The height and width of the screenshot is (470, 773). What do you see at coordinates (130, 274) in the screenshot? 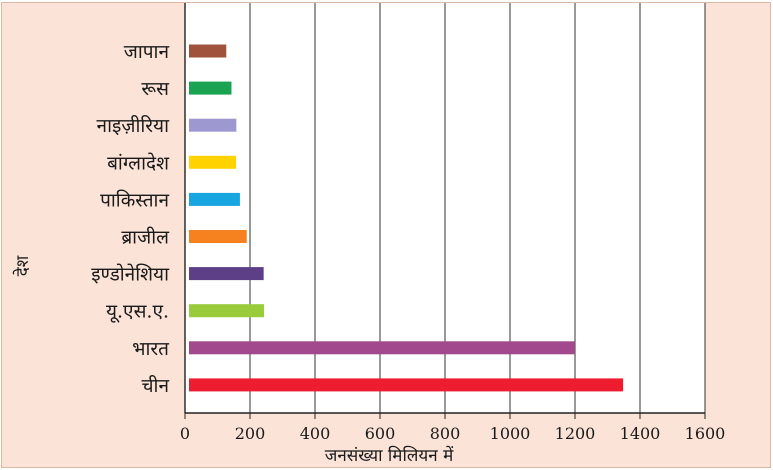
I see `category-label-7: इण्डोनेशिया` at bounding box center [130, 274].